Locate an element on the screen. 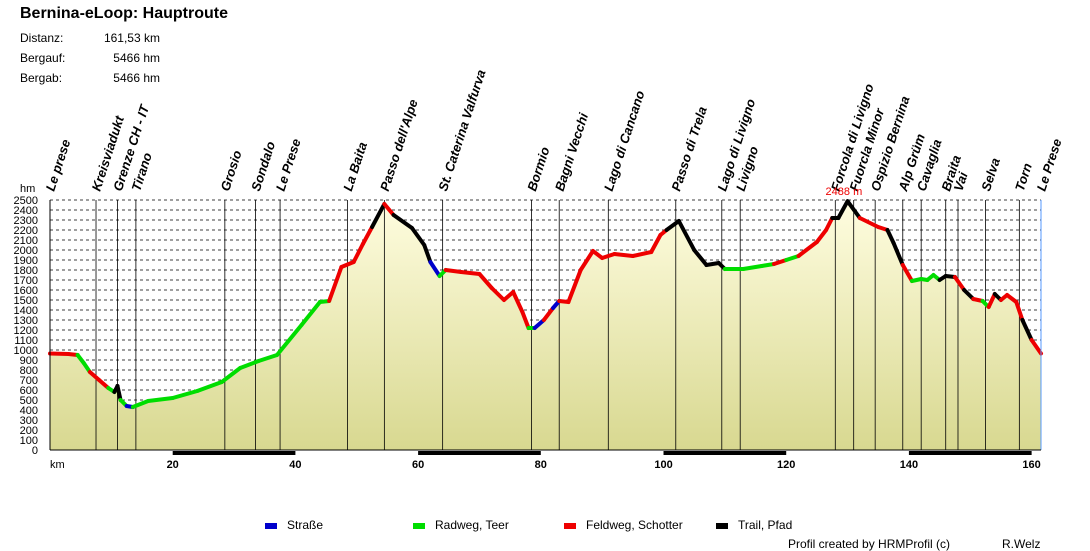 Image resolution: width=1090 pixels, height=551 pixels. y-tick-label: 2400 is located at coordinates (26, 211).